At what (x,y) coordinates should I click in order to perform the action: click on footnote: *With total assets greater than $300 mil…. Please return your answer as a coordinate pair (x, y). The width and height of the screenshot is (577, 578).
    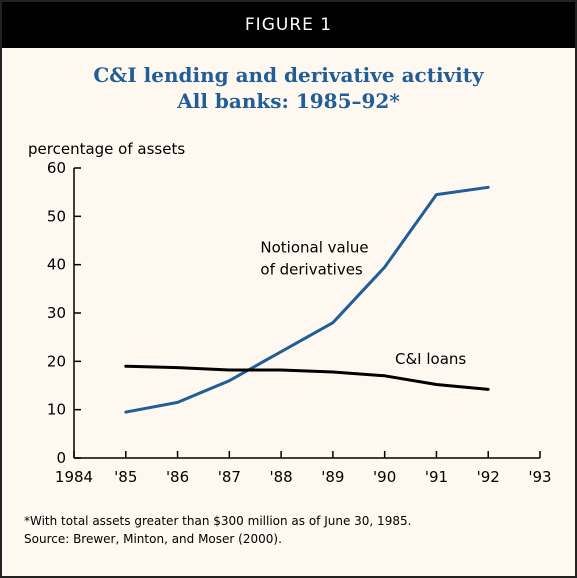
    Looking at the image, I should click on (294, 530).